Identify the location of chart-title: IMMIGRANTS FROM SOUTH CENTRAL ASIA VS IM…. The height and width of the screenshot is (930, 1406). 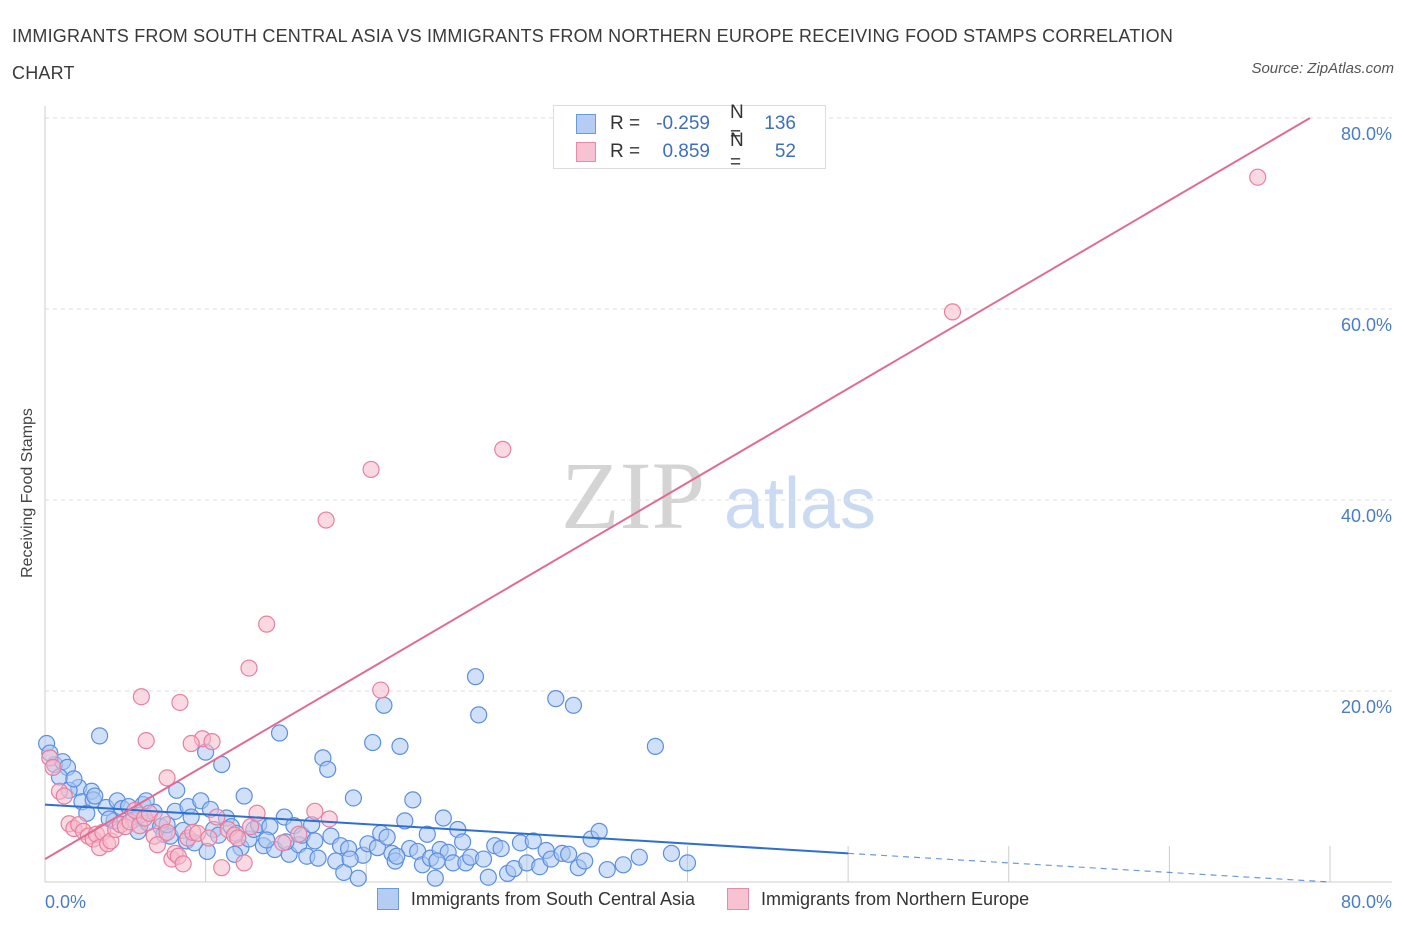
(593, 54).